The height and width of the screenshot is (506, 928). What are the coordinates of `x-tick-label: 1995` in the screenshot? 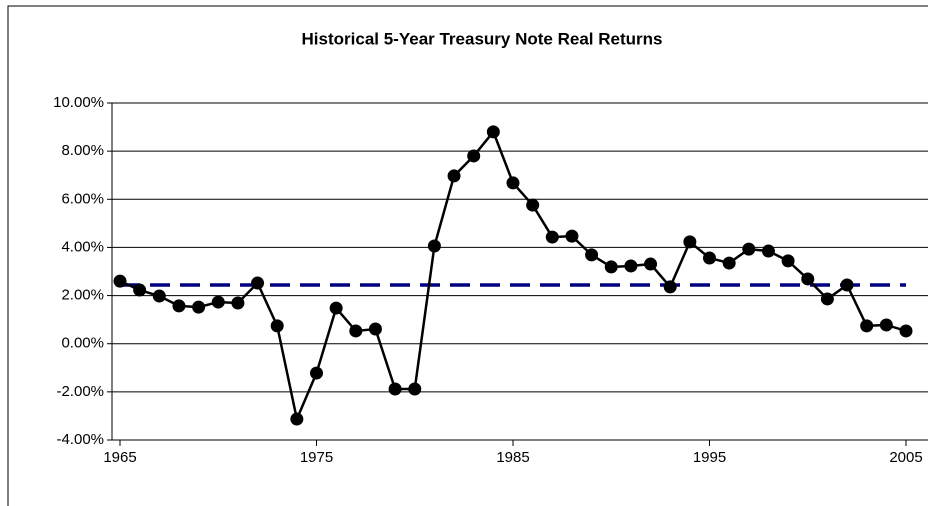 It's located at (709, 457).